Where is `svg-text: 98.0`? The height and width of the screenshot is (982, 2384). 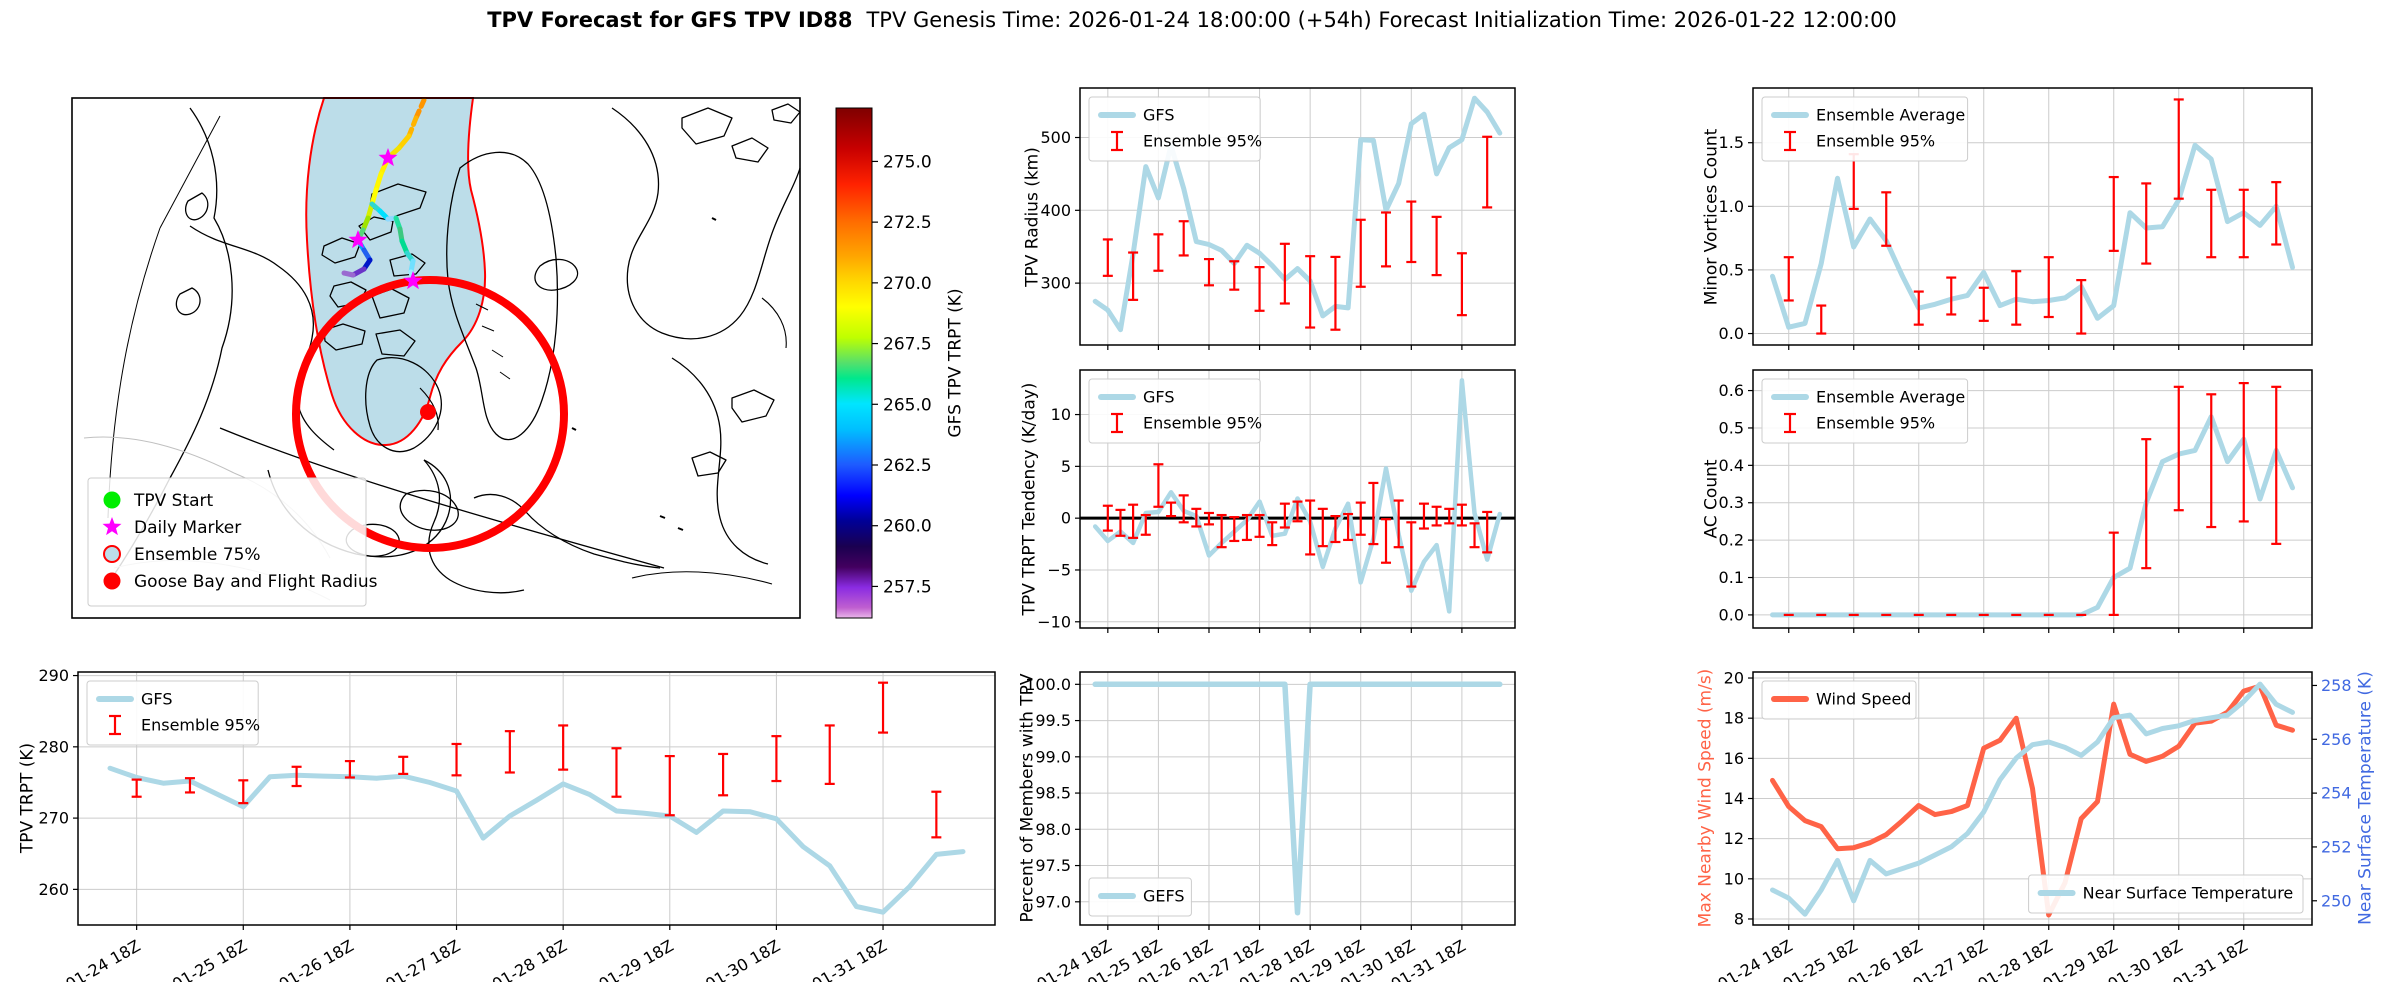 svg-text: 98.0 is located at coordinates (1053, 829).